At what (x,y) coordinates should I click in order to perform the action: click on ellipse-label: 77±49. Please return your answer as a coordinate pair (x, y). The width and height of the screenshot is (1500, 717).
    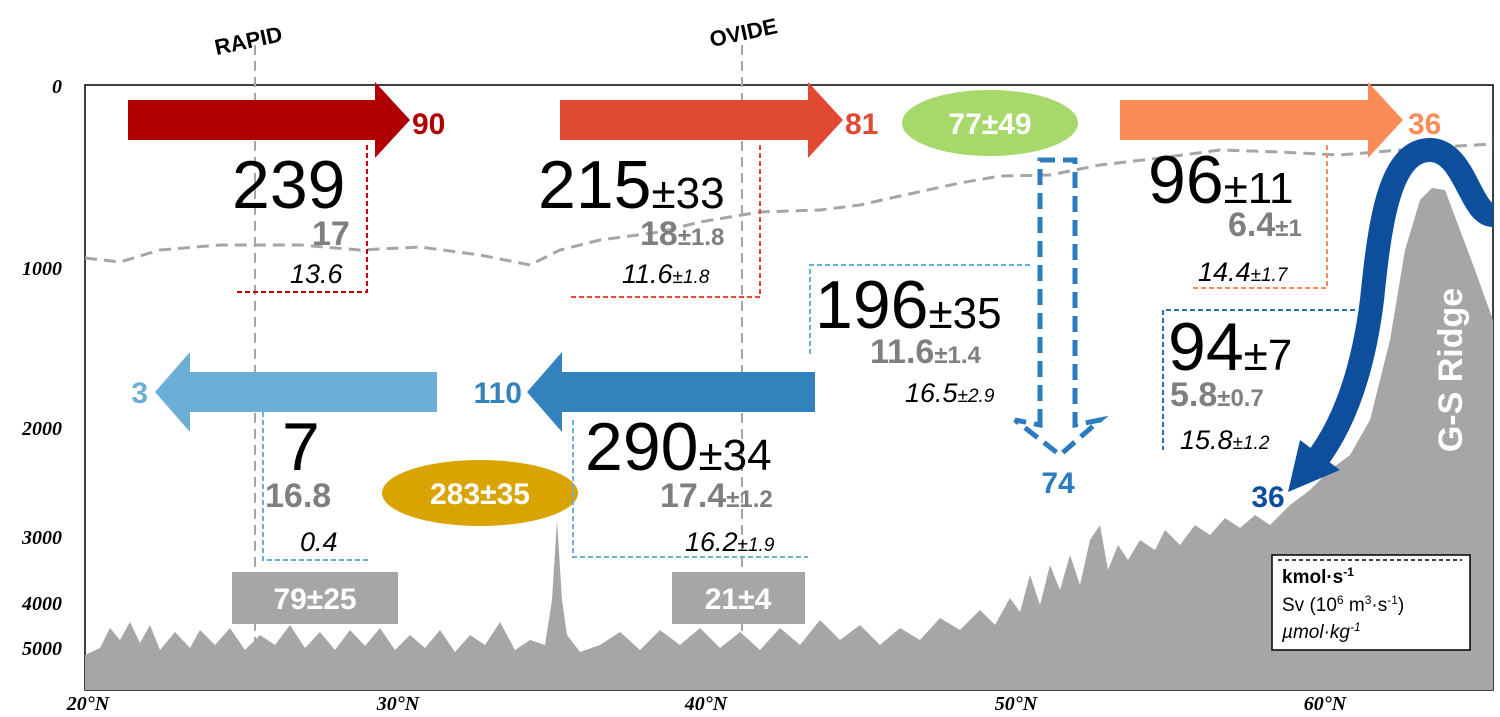
    Looking at the image, I should click on (989, 124).